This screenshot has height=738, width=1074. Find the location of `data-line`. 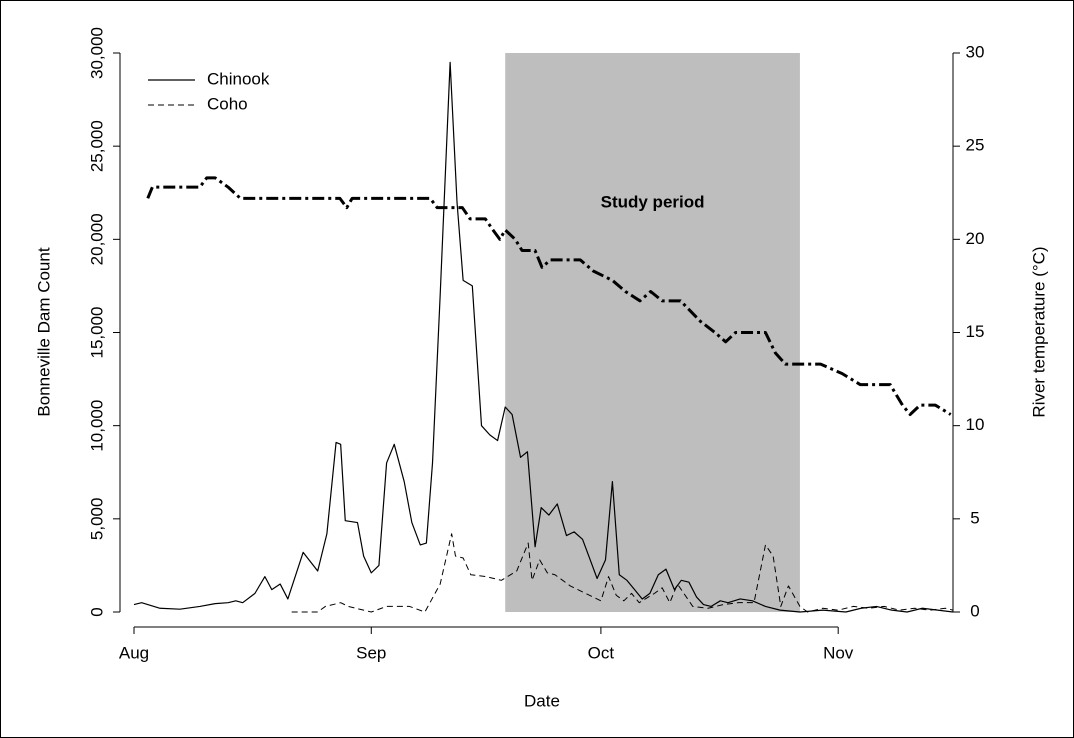

data-line is located at coordinates (622, 573).